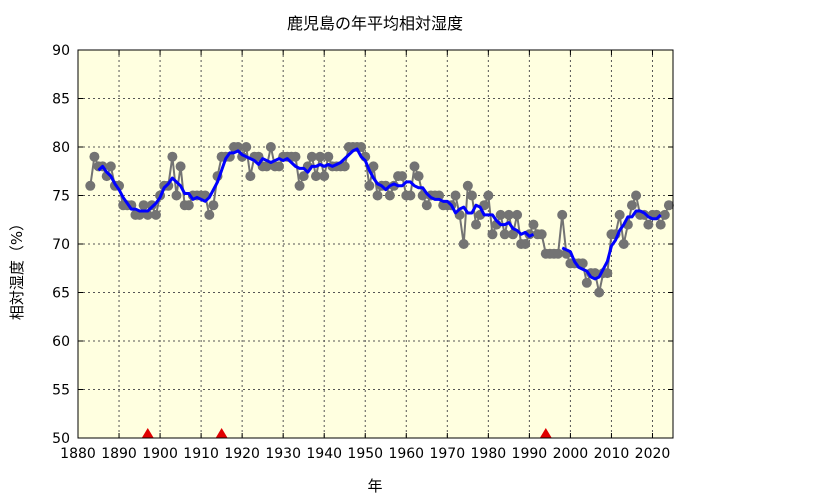 This screenshot has height=502, width=833. I want to click on x-tick-label: 1970, so click(447, 454).